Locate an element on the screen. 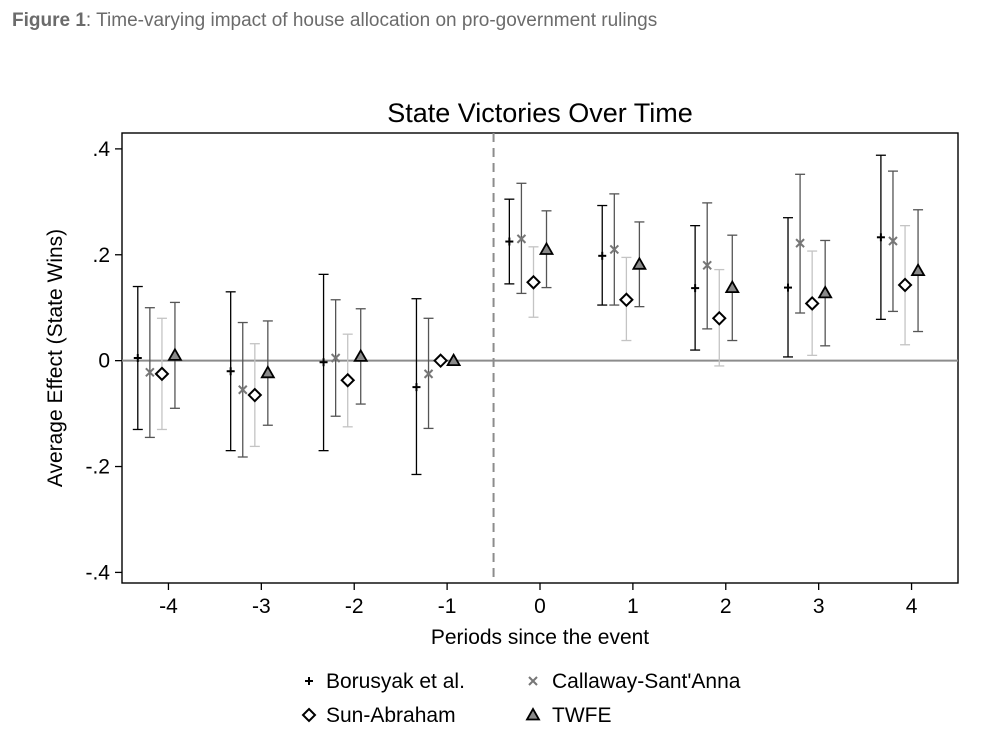  legend-triangle-marker is located at coordinates (533, 714).